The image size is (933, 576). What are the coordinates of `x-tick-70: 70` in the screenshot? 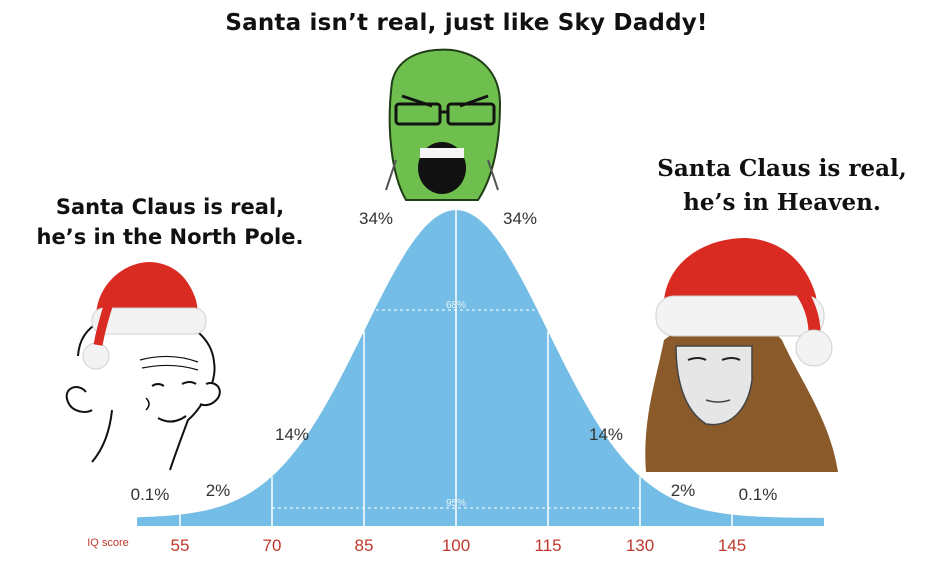 It's located at (272, 545).